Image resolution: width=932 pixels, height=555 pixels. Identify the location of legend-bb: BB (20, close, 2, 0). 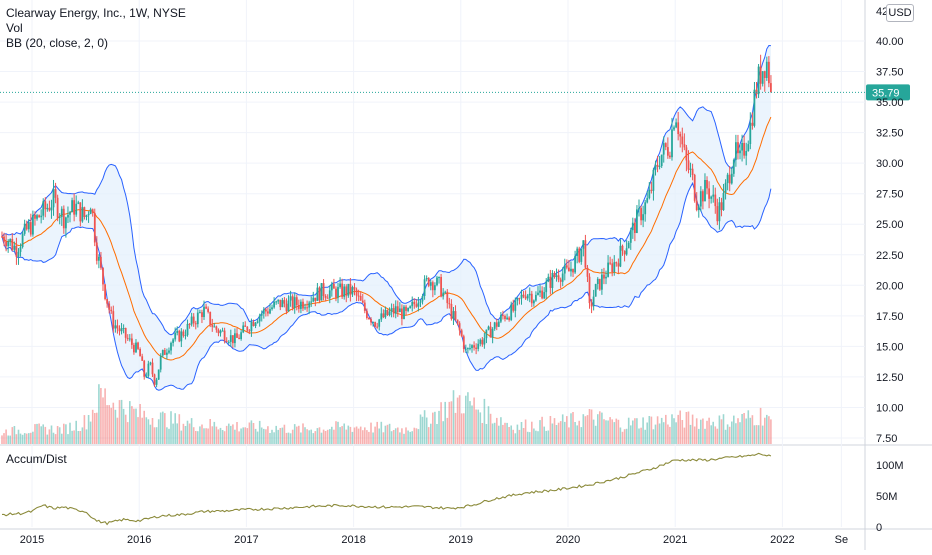
(57, 43).